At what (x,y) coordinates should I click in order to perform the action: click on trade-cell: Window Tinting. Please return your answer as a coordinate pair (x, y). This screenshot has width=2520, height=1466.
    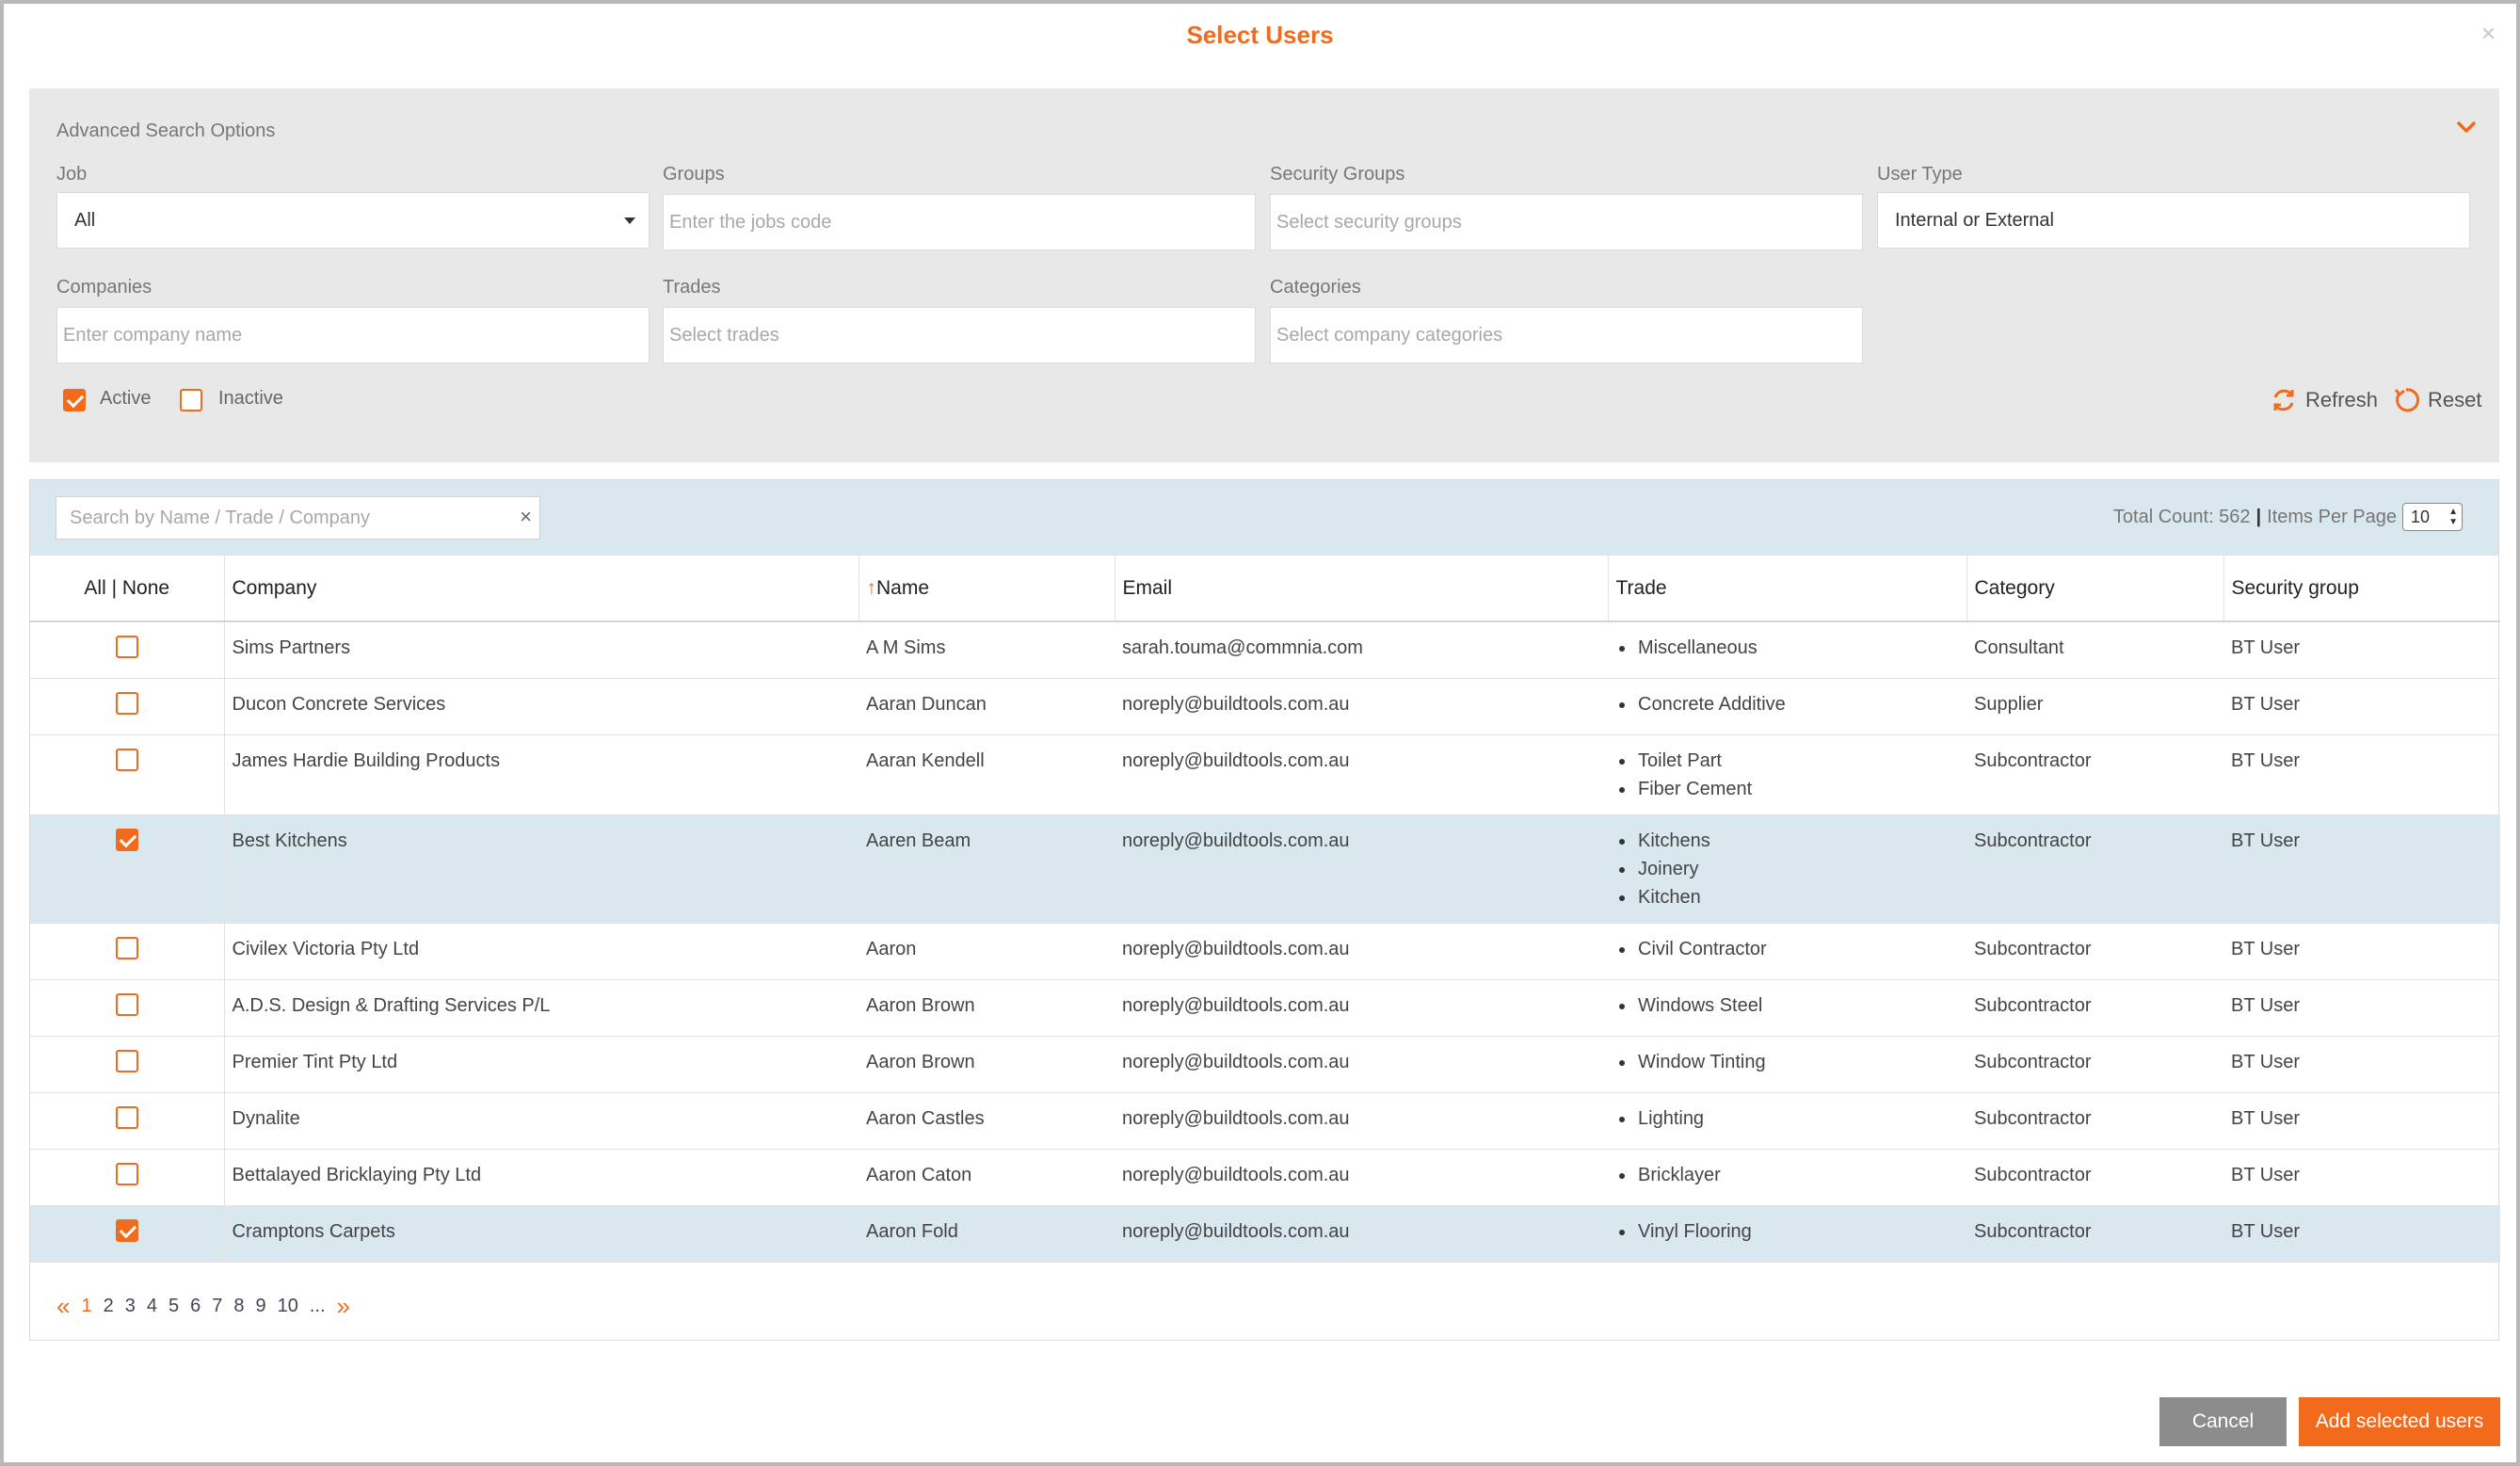
    Looking at the image, I should click on (1787, 1064).